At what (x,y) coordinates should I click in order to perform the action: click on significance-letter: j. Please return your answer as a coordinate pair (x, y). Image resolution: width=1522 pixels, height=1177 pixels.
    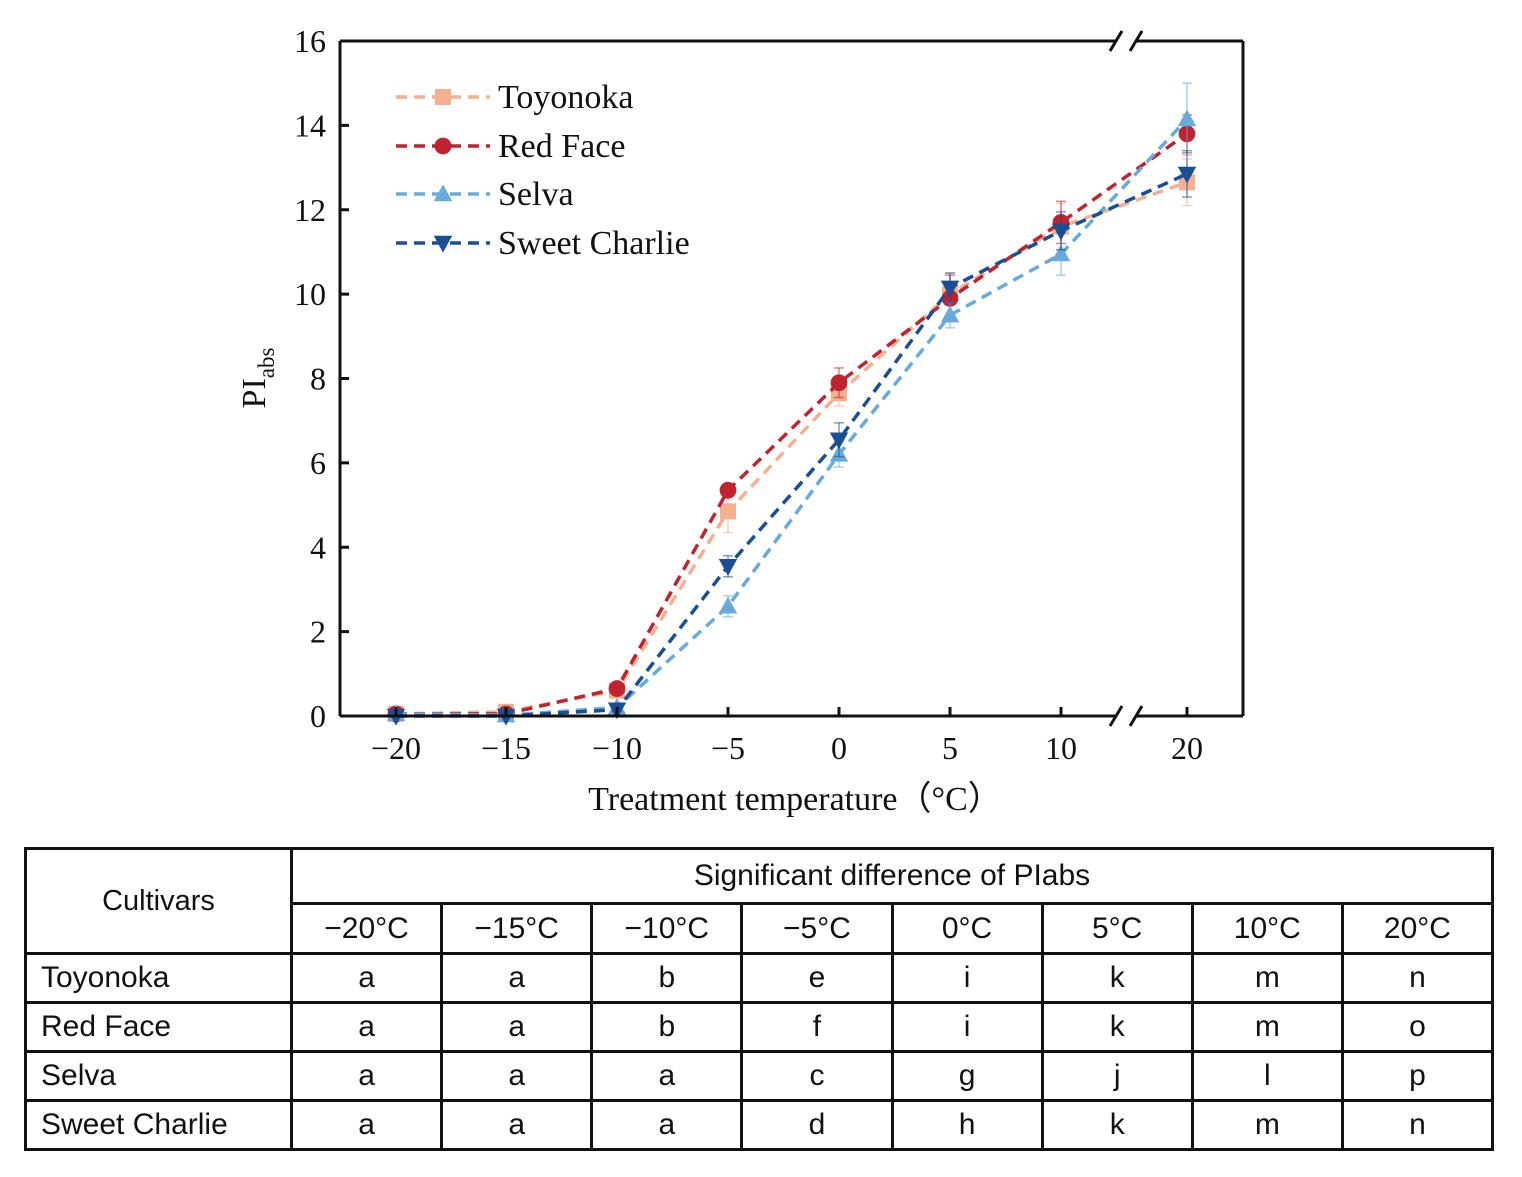
    Looking at the image, I should click on (1117, 1076).